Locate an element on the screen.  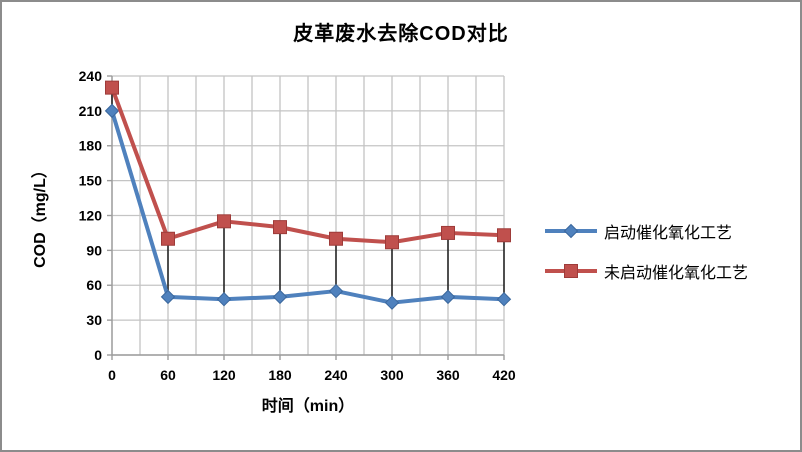
y-tick-label: 150 is located at coordinates (91, 181).